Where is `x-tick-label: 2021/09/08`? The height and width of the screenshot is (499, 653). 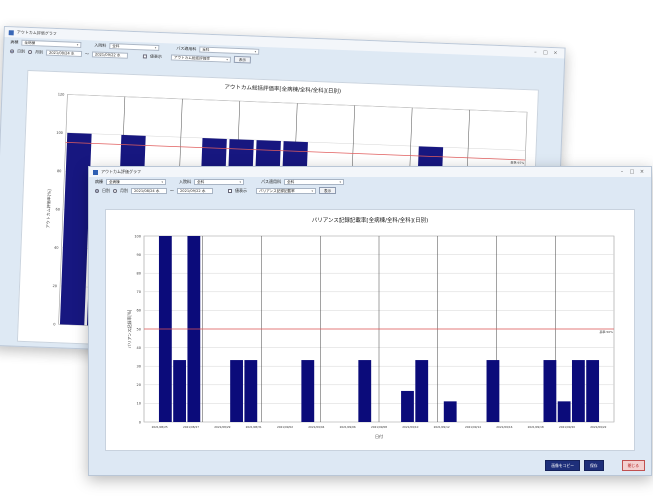
x-tick-label: 2021/09/08 is located at coordinates (379, 427).